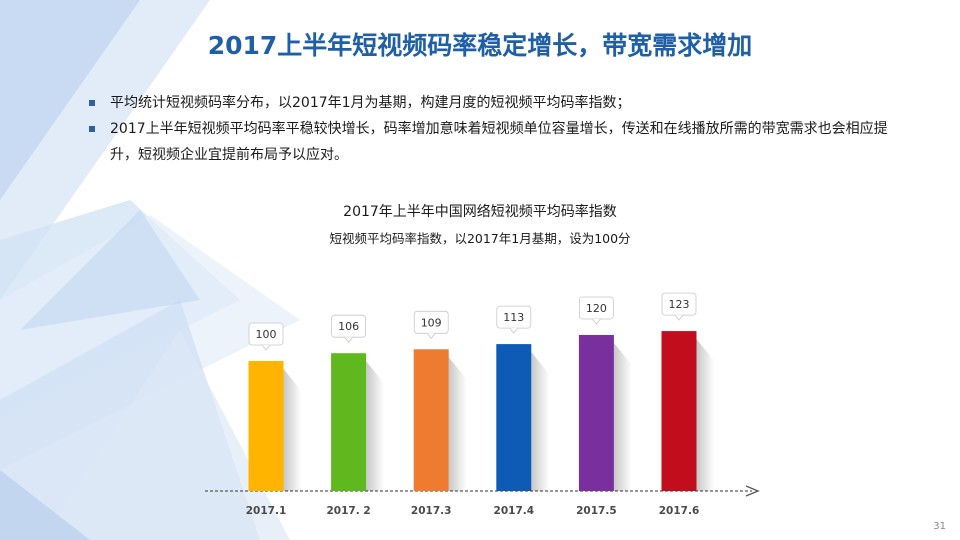  I want to click on x-tick-label: 2017.3, so click(431, 511).